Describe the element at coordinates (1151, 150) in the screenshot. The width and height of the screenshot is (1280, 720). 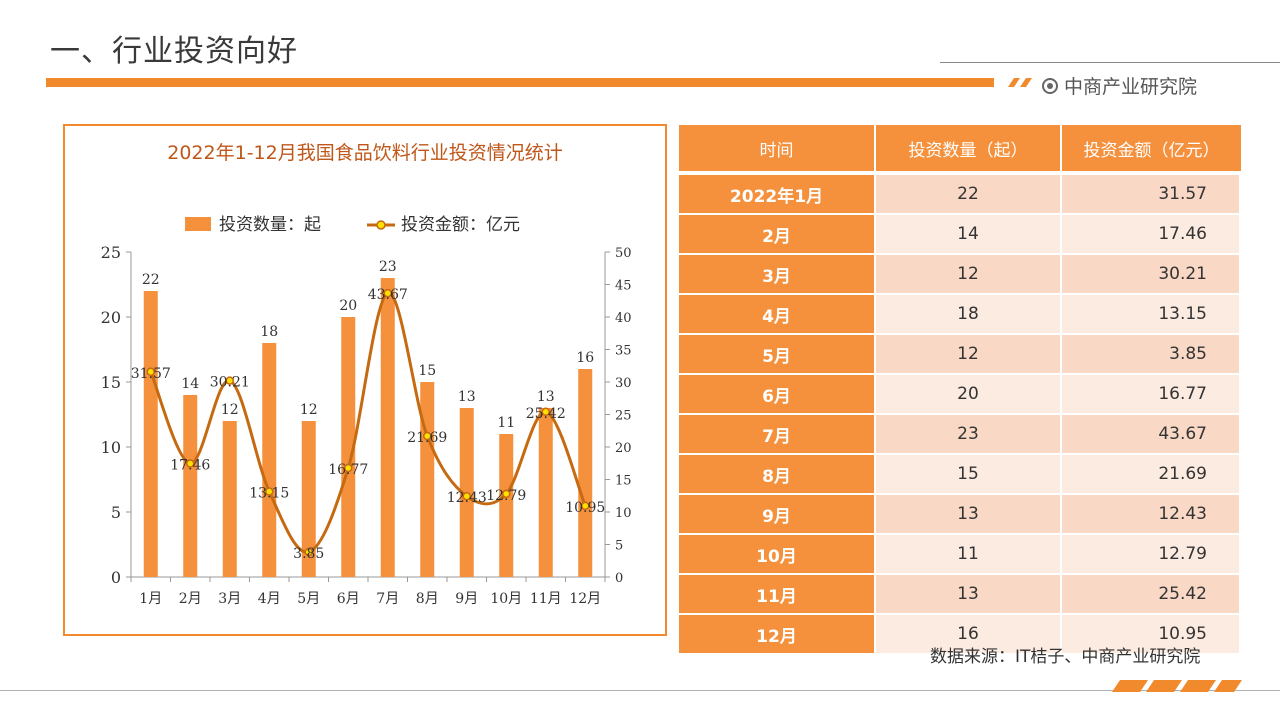
I see `column-header-amount: 投资金额（亿元）` at that location.